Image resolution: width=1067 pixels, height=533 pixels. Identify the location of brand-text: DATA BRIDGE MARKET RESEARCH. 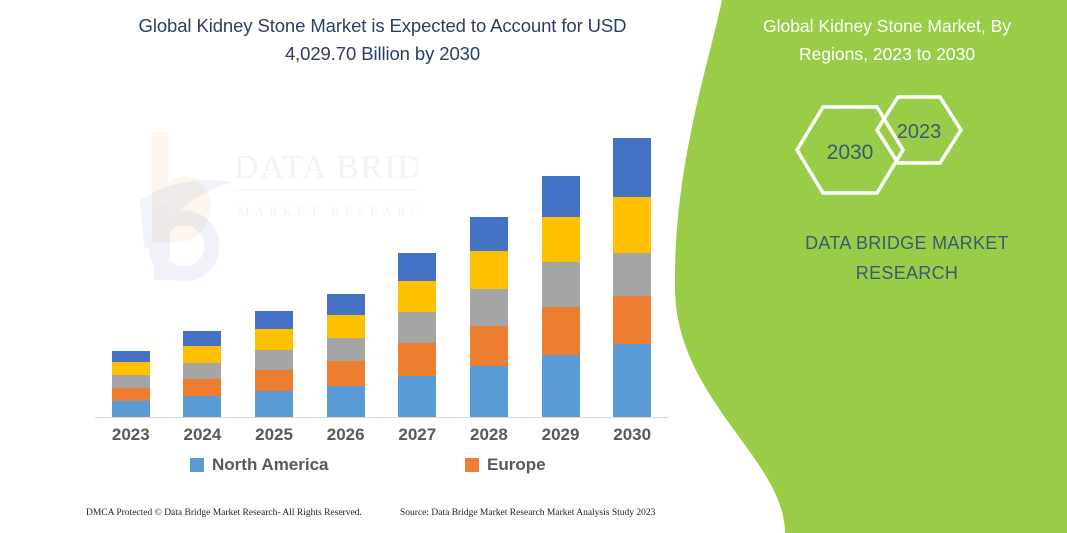
(907, 258).